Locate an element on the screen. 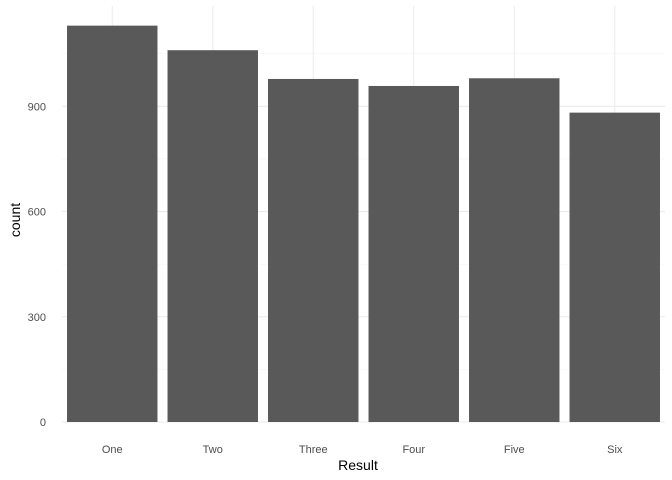 The image size is (672, 480). bar-four is located at coordinates (413, 253).